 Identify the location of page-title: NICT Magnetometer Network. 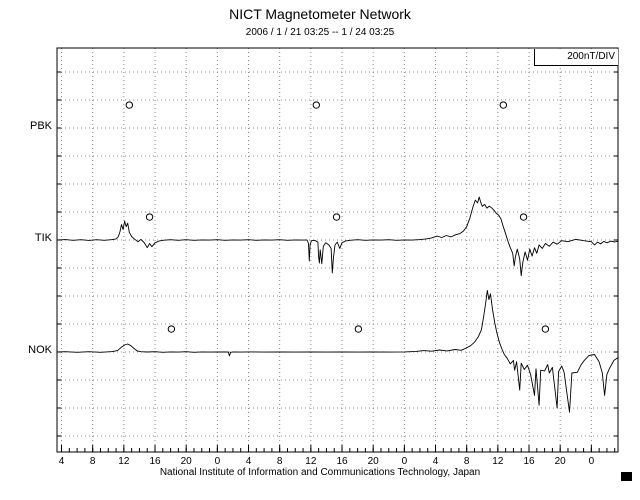
(320, 14).